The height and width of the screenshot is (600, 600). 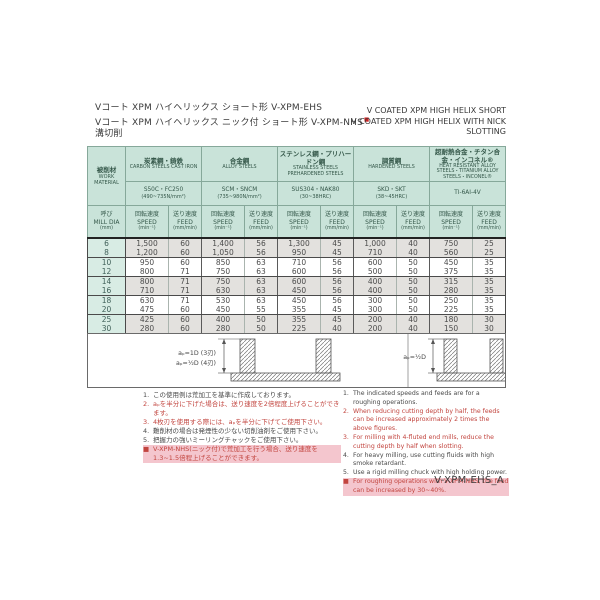 I want to click on cutting-depth-diagram: aₚ=1D (3刃) aₚ=½D (4刃) aₚ=½D, so click(x=296, y=360).